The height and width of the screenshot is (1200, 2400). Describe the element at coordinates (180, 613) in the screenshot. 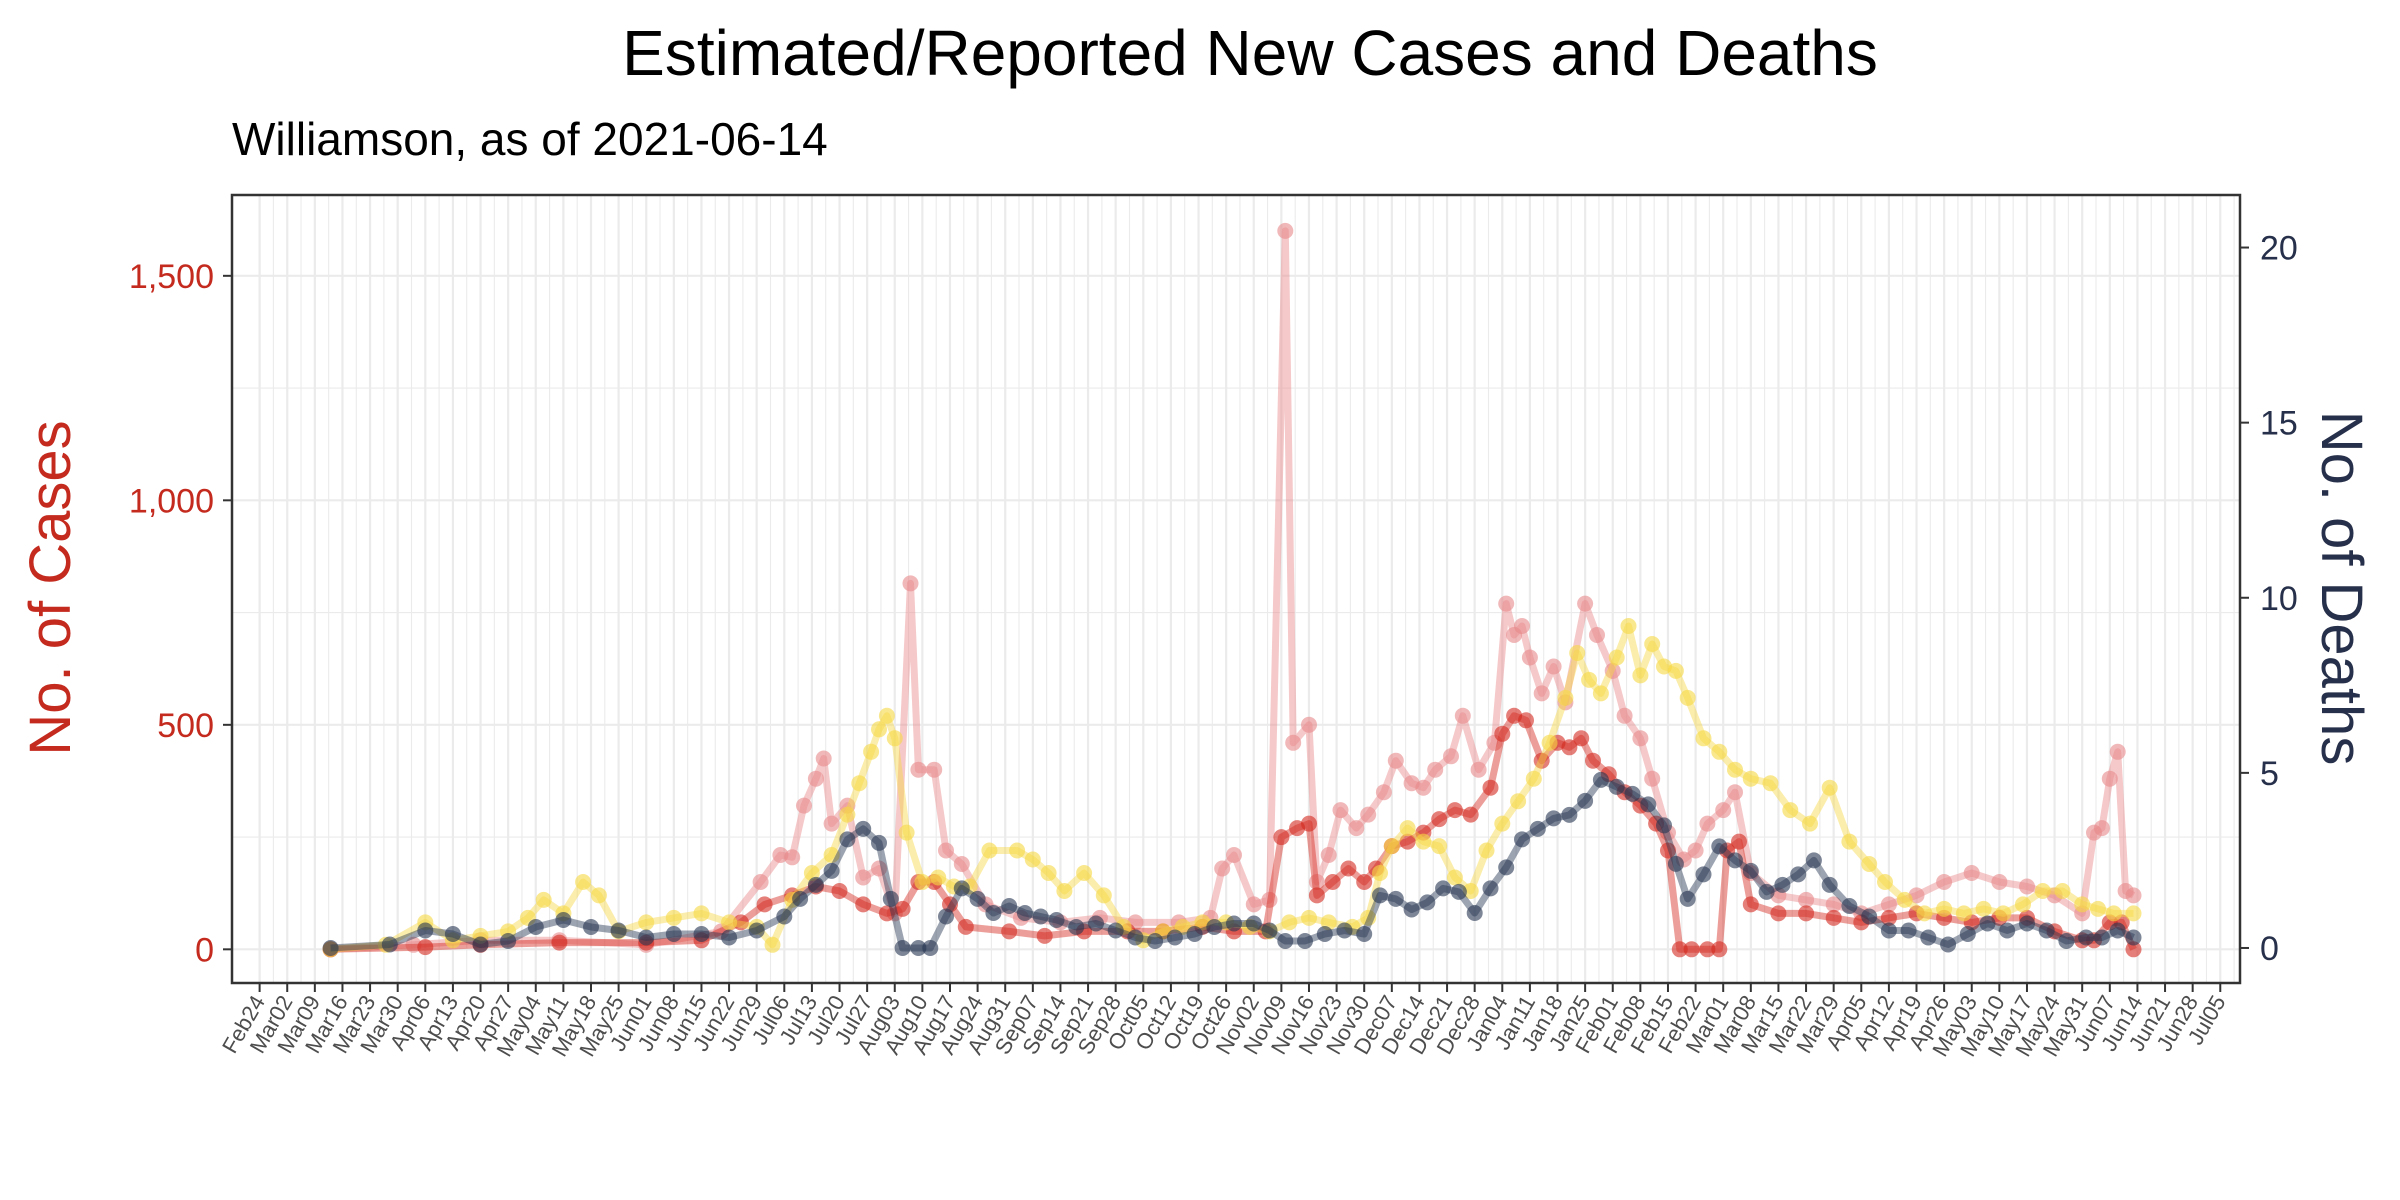

I see `left-axis: 0 500 1,000 1,500` at that location.